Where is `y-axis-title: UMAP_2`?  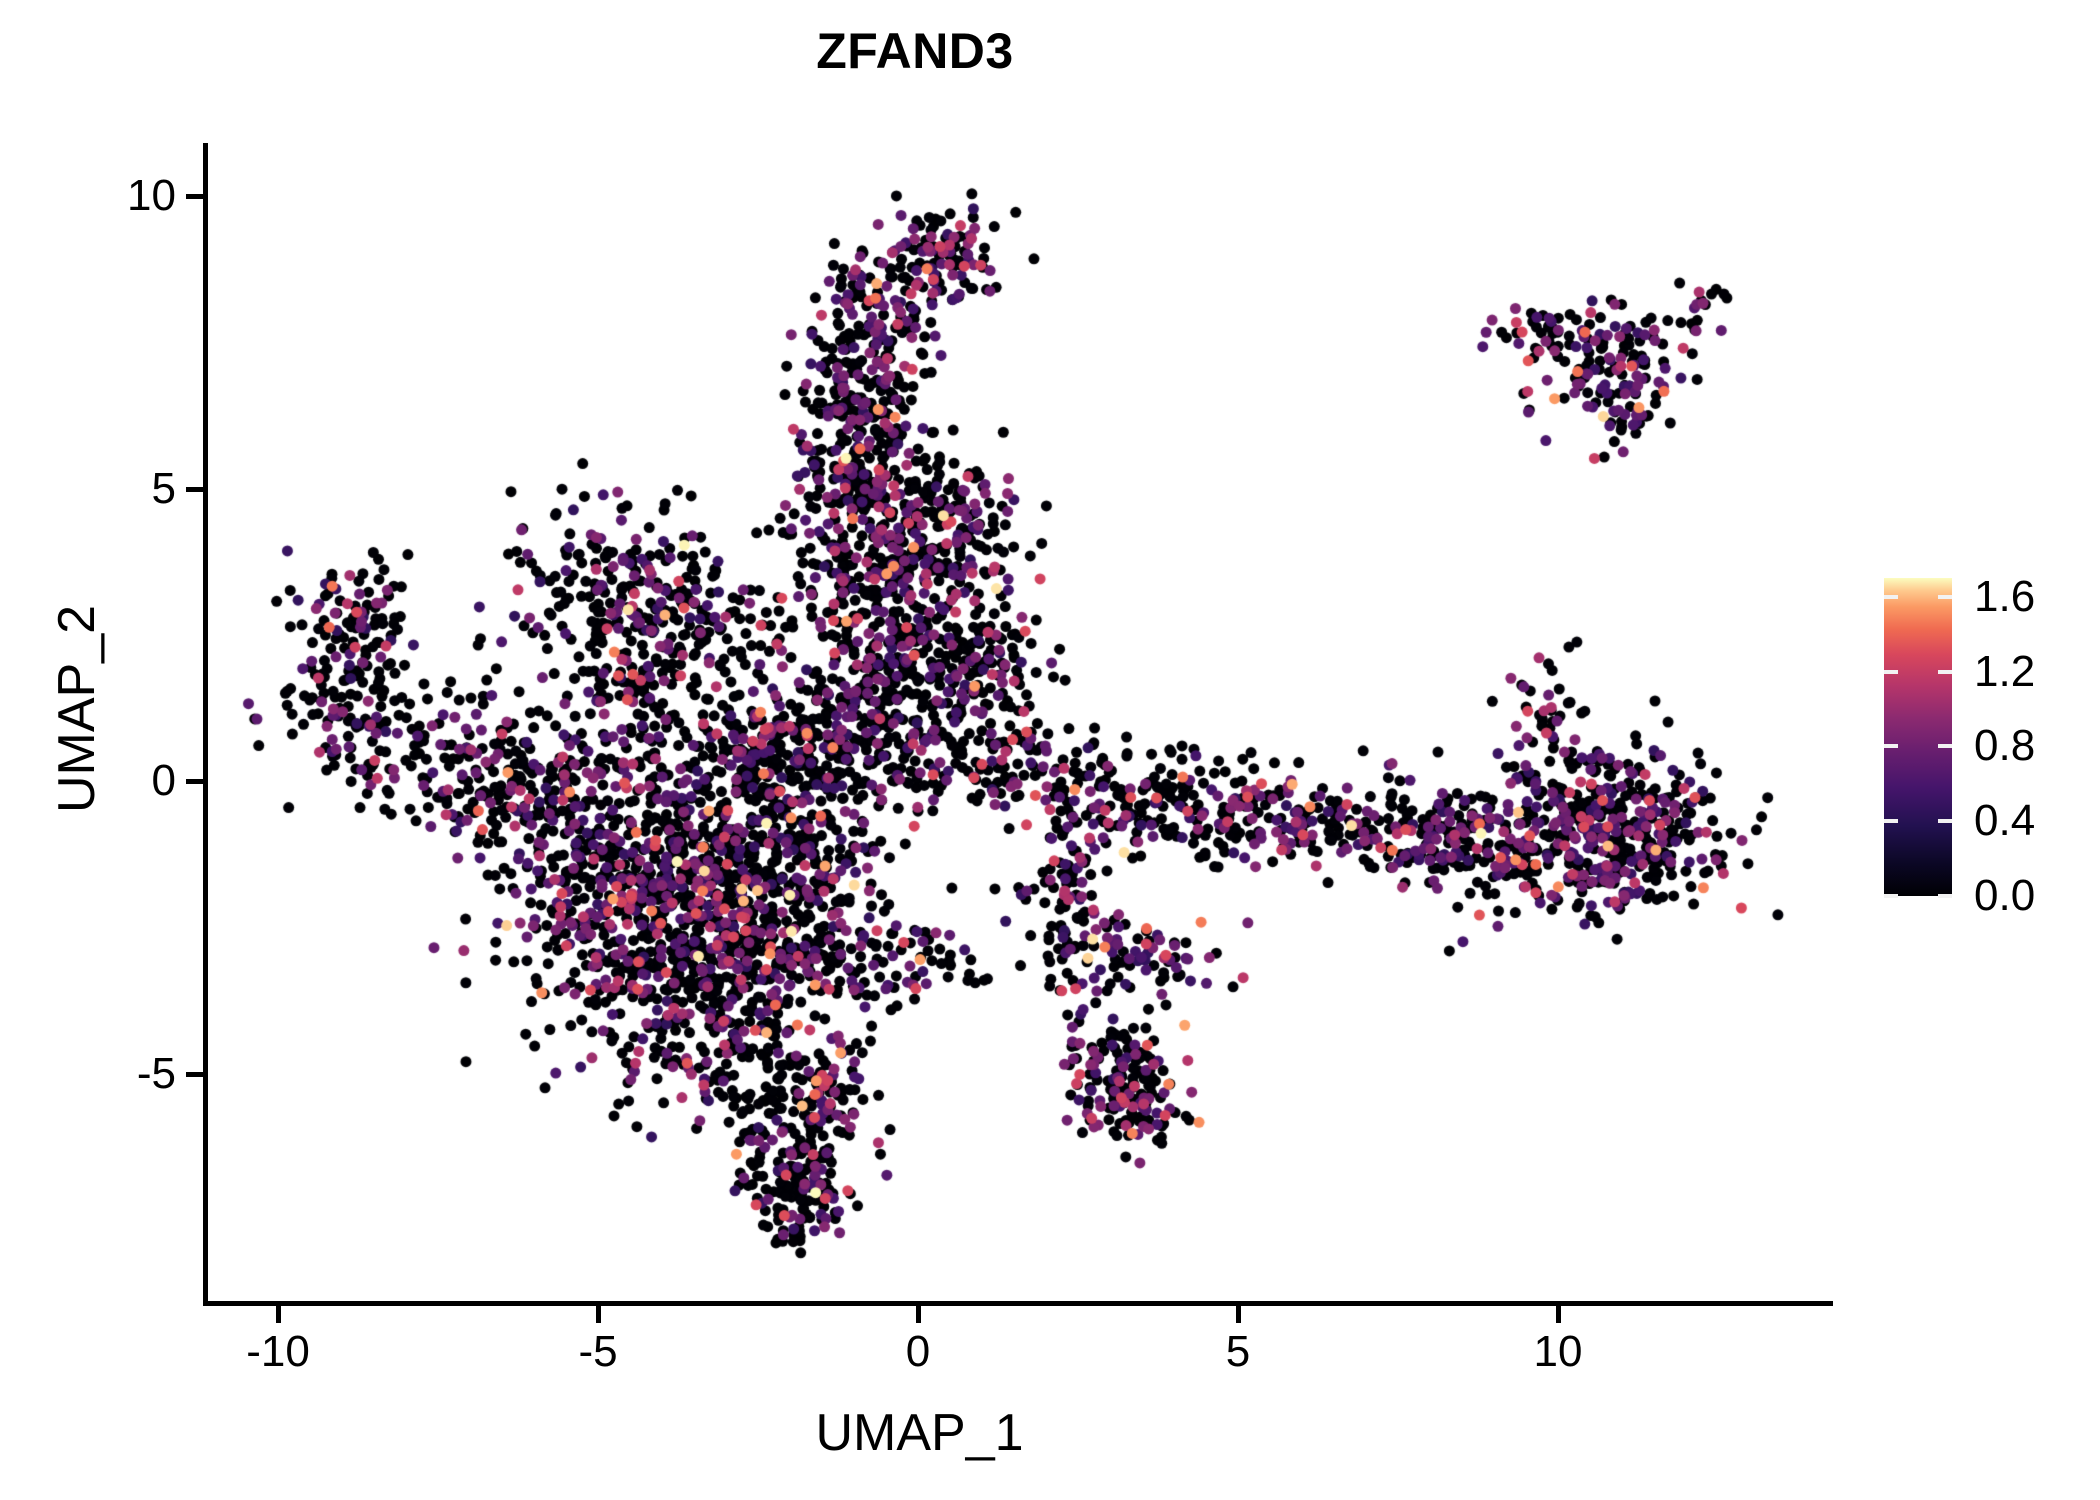
y-axis-title: UMAP_2 is located at coordinates (77, 709).